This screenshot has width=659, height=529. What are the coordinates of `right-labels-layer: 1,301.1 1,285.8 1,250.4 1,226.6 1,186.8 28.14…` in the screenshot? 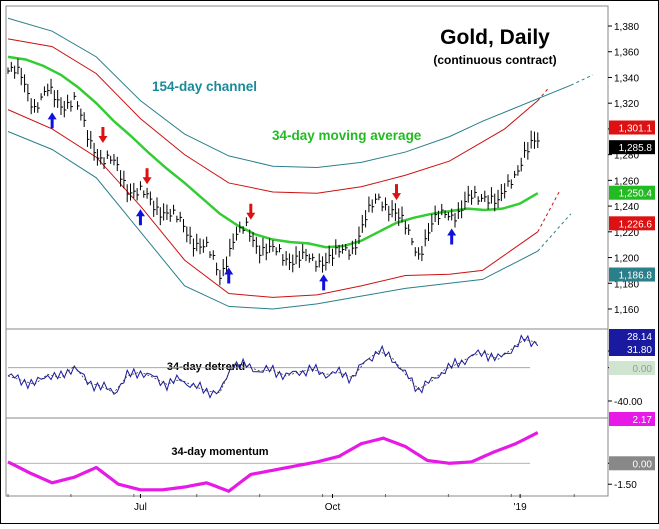 It's located at (632, 295).